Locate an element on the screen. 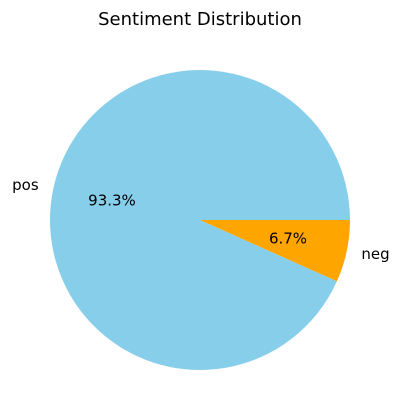 The image size is (402, 417). slice-percent-pos: 93.3% is located at coordinates (112, 201).